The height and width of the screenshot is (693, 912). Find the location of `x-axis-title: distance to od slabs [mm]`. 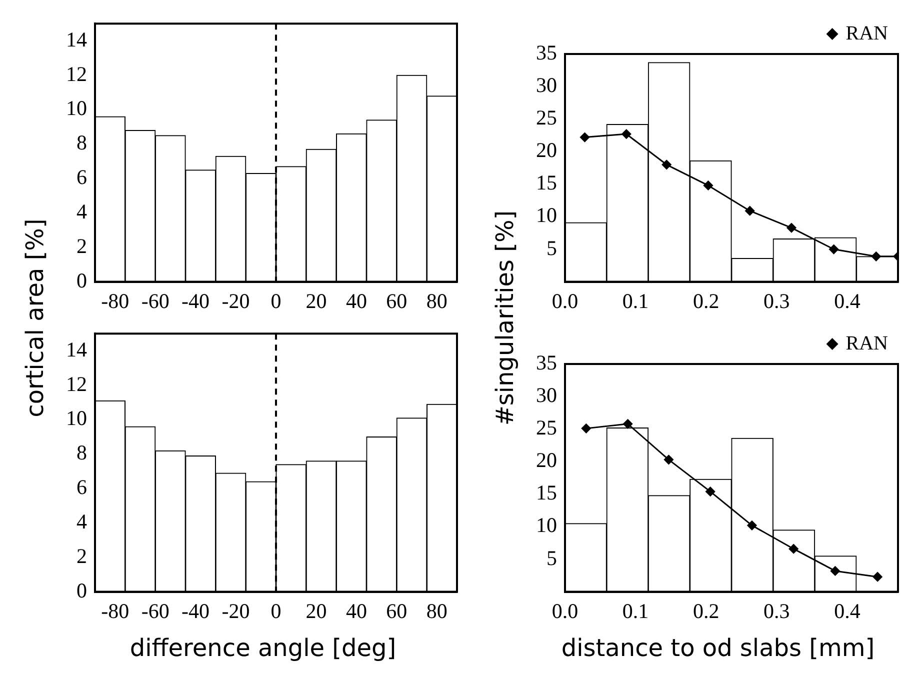

x-axis-title: distance to od slabs [mm] is located at coordinates (718, 648).